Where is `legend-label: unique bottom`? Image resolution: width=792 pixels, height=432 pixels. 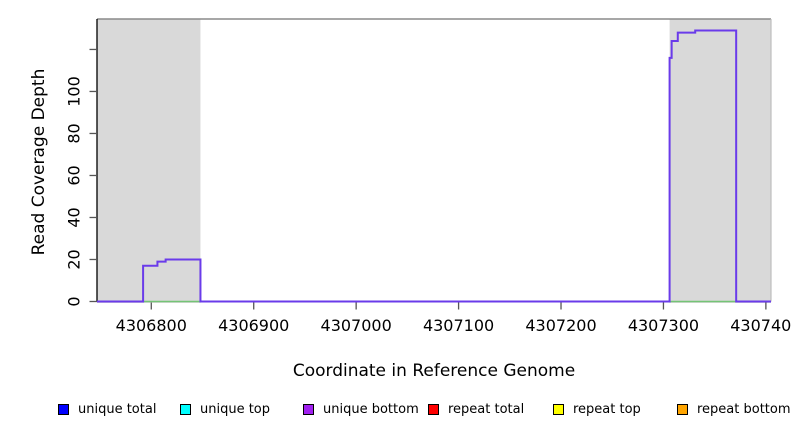
legend-label: unique bottom is located at coordinates (371, 409).